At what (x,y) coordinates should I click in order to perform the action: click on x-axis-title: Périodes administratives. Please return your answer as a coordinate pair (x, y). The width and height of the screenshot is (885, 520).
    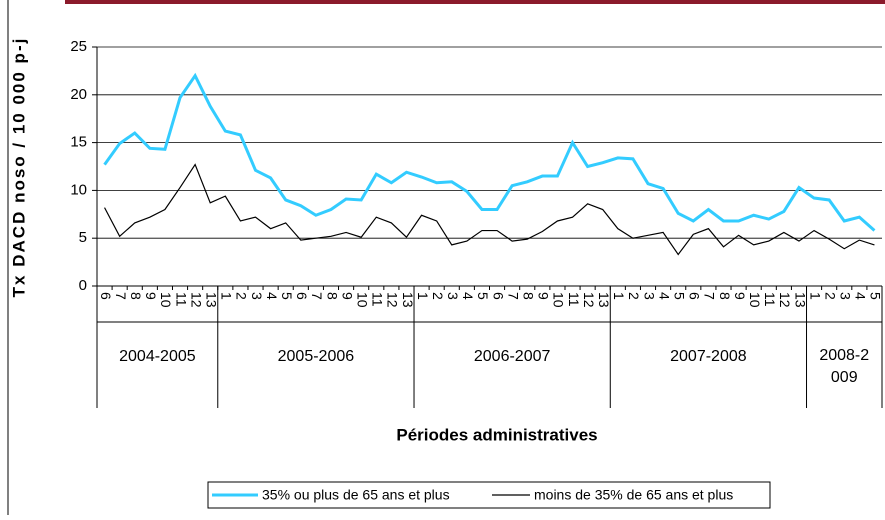
    Looking at the image, I should click on (496, 434).